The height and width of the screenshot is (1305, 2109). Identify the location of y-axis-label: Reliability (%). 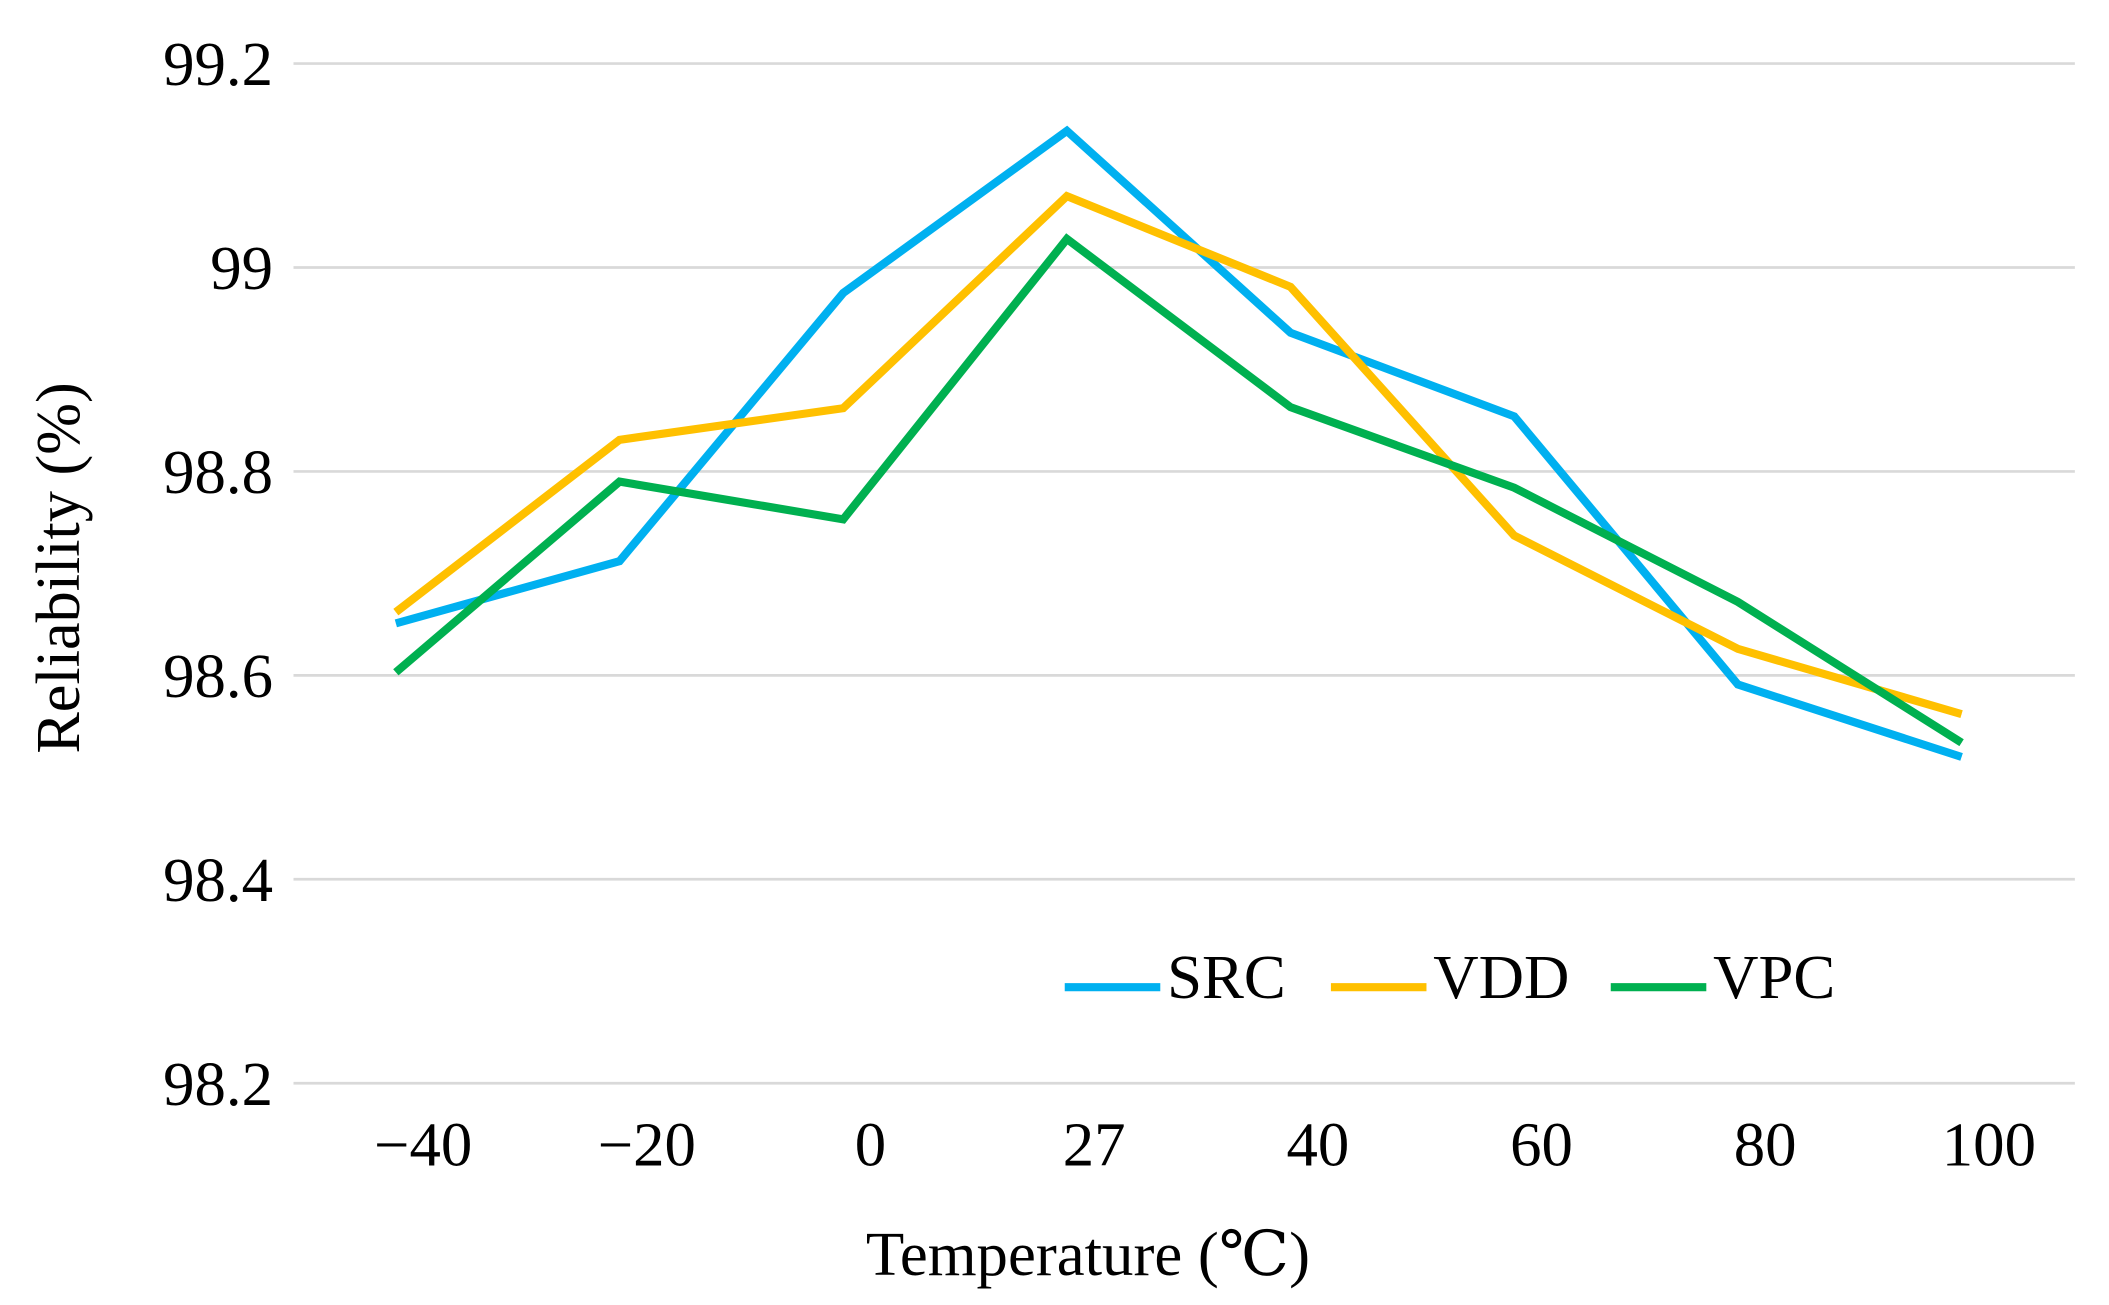
(58, 567).